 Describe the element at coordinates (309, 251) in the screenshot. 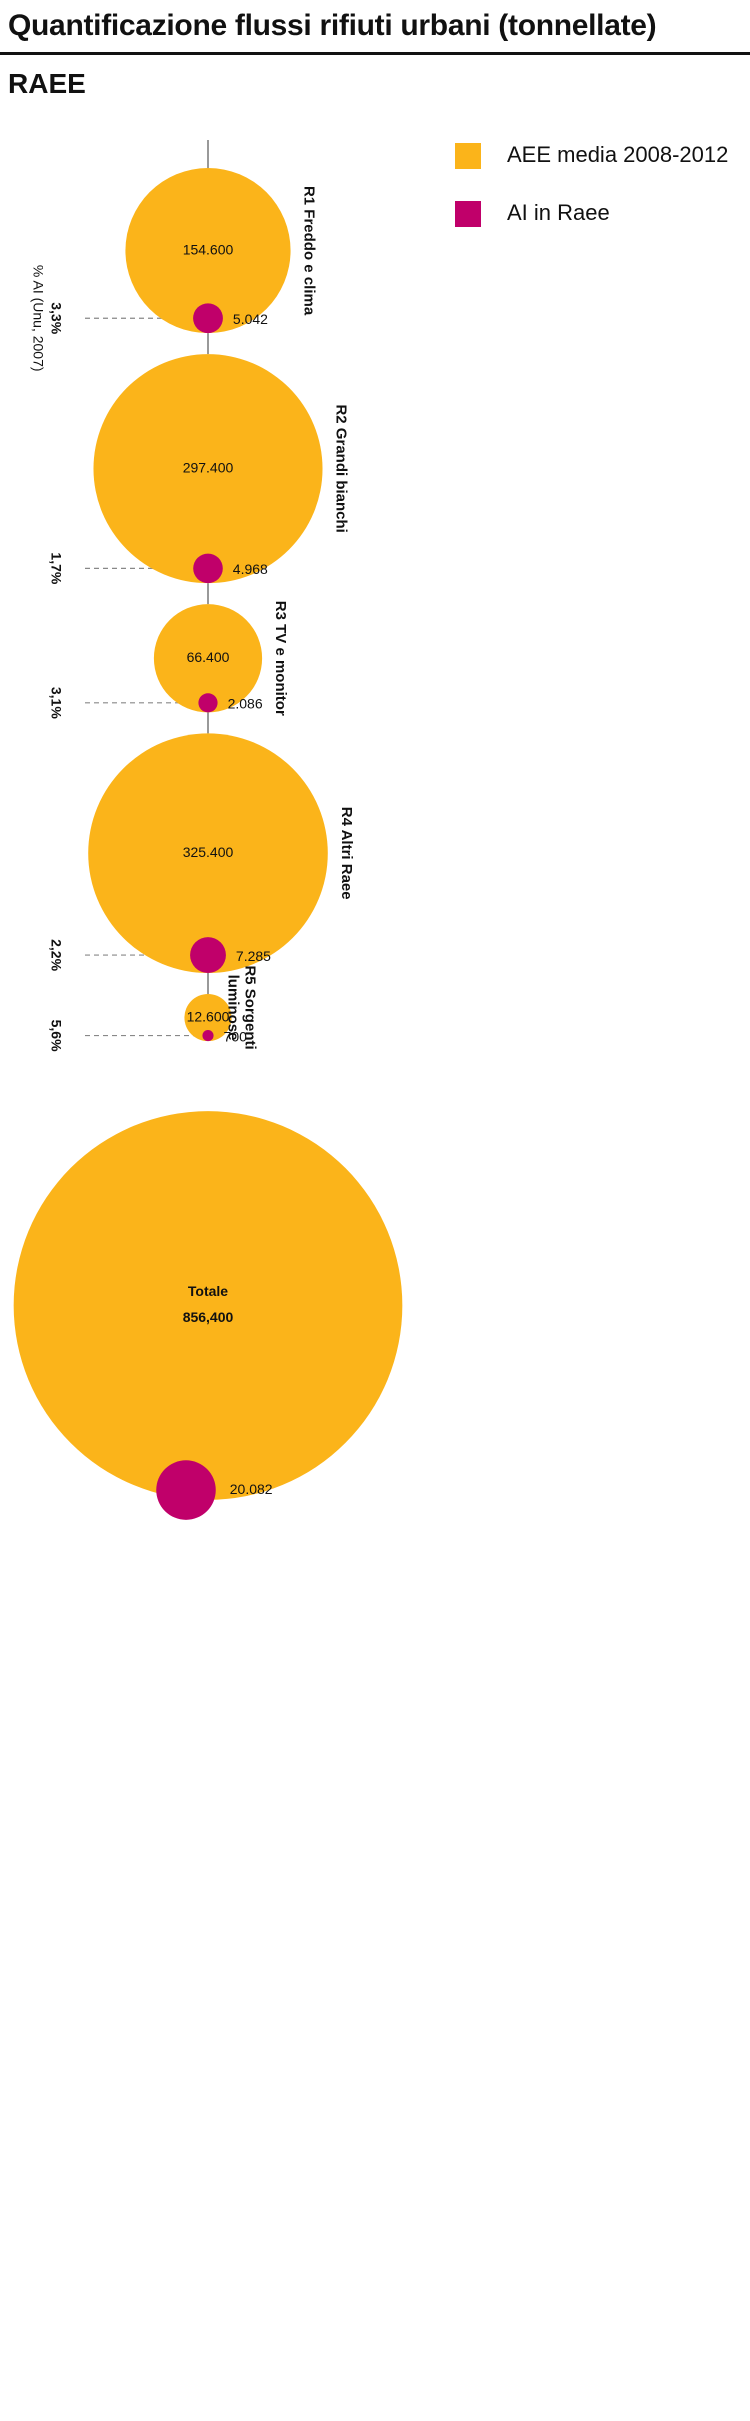

I see `category-label-1: R1 Freddo e clima` at that location.